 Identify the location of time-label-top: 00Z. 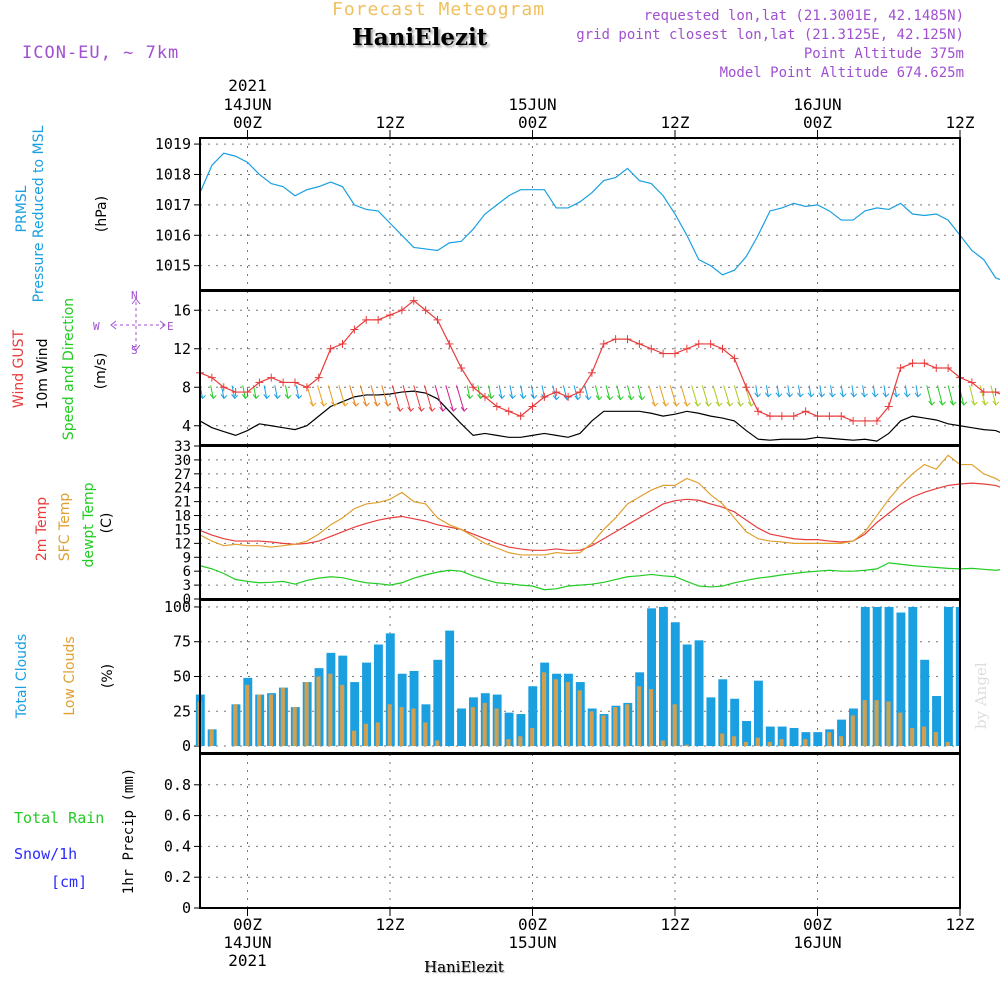
(247, 122).